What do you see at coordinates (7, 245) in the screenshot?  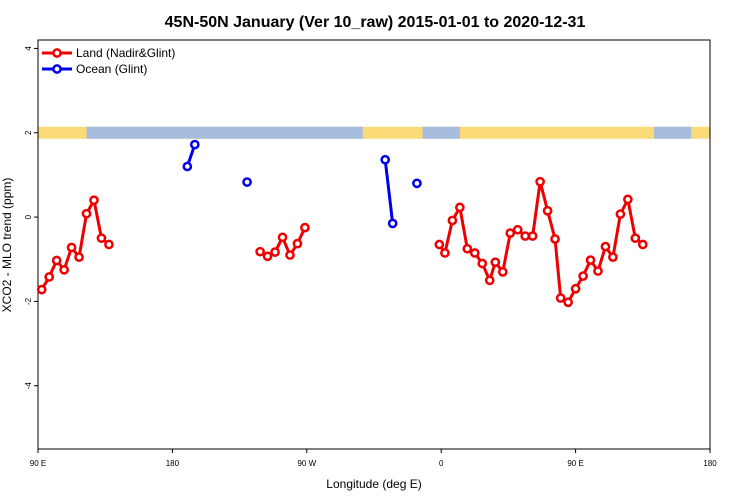 I see `y-axis-label: XCO2 - MLO trend (ppm)` at bounding box center [7, 245].